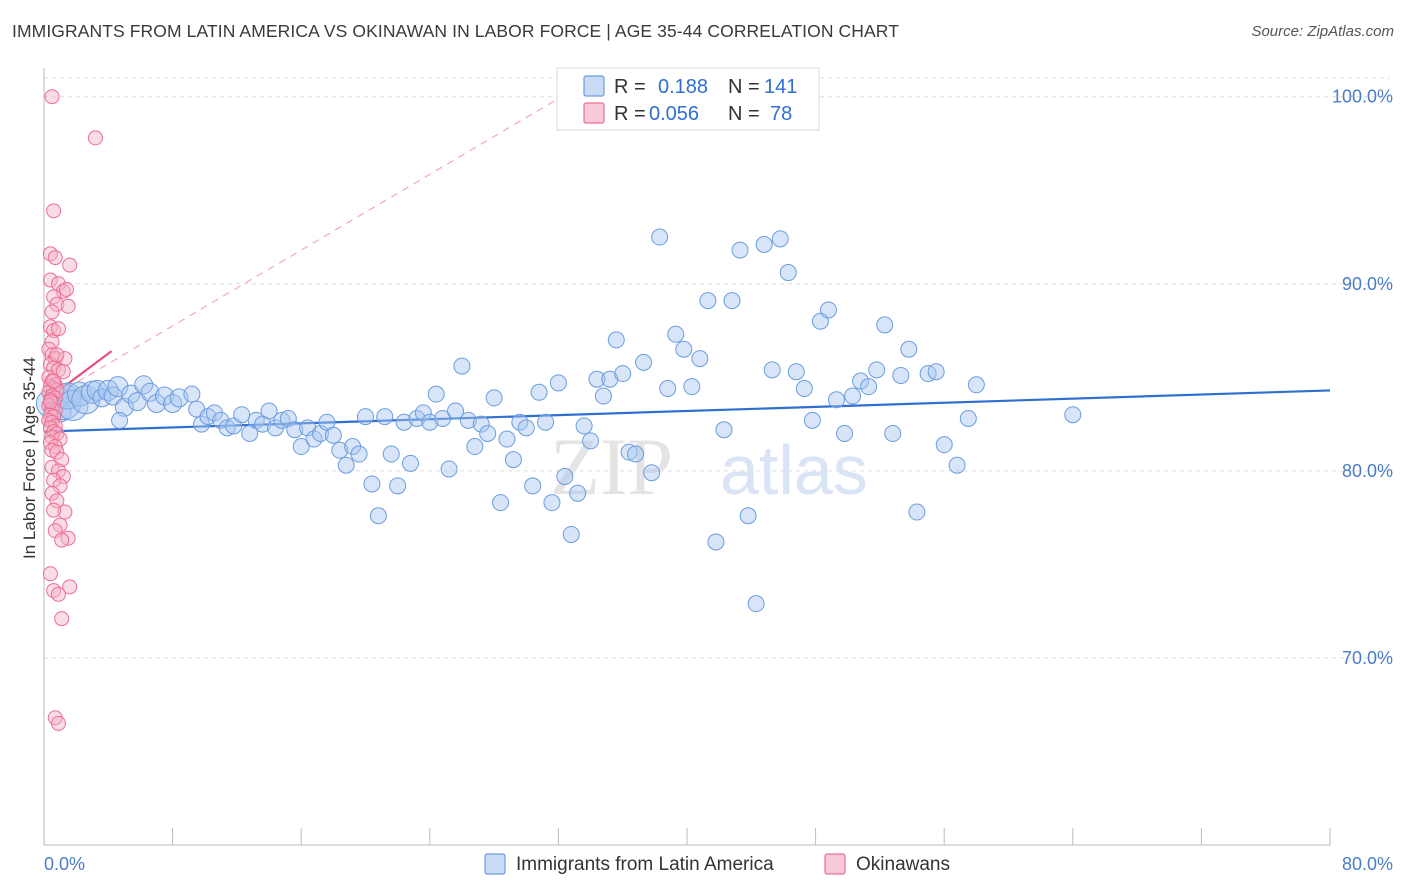 This screenshot has width=1406, height=892. Describe the element at coordinates (1322, 31) in the screenshot. I see `source-credit: Source: ZipAtlas.com` at that location.